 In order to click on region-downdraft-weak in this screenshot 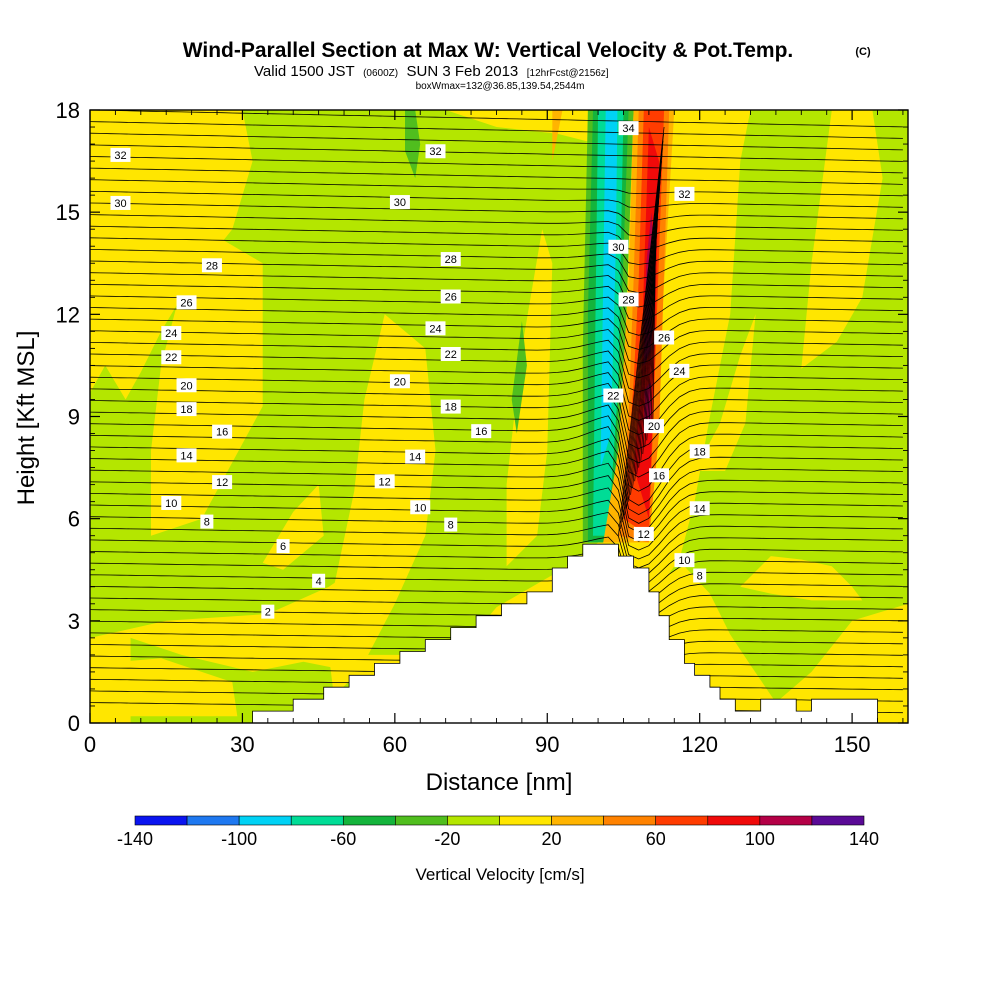, I will do `click(519, 377)`.